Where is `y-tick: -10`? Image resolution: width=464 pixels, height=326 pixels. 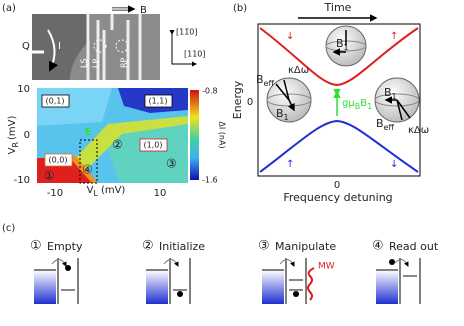 y-tick: -10 is located at coordinates (22, 180).